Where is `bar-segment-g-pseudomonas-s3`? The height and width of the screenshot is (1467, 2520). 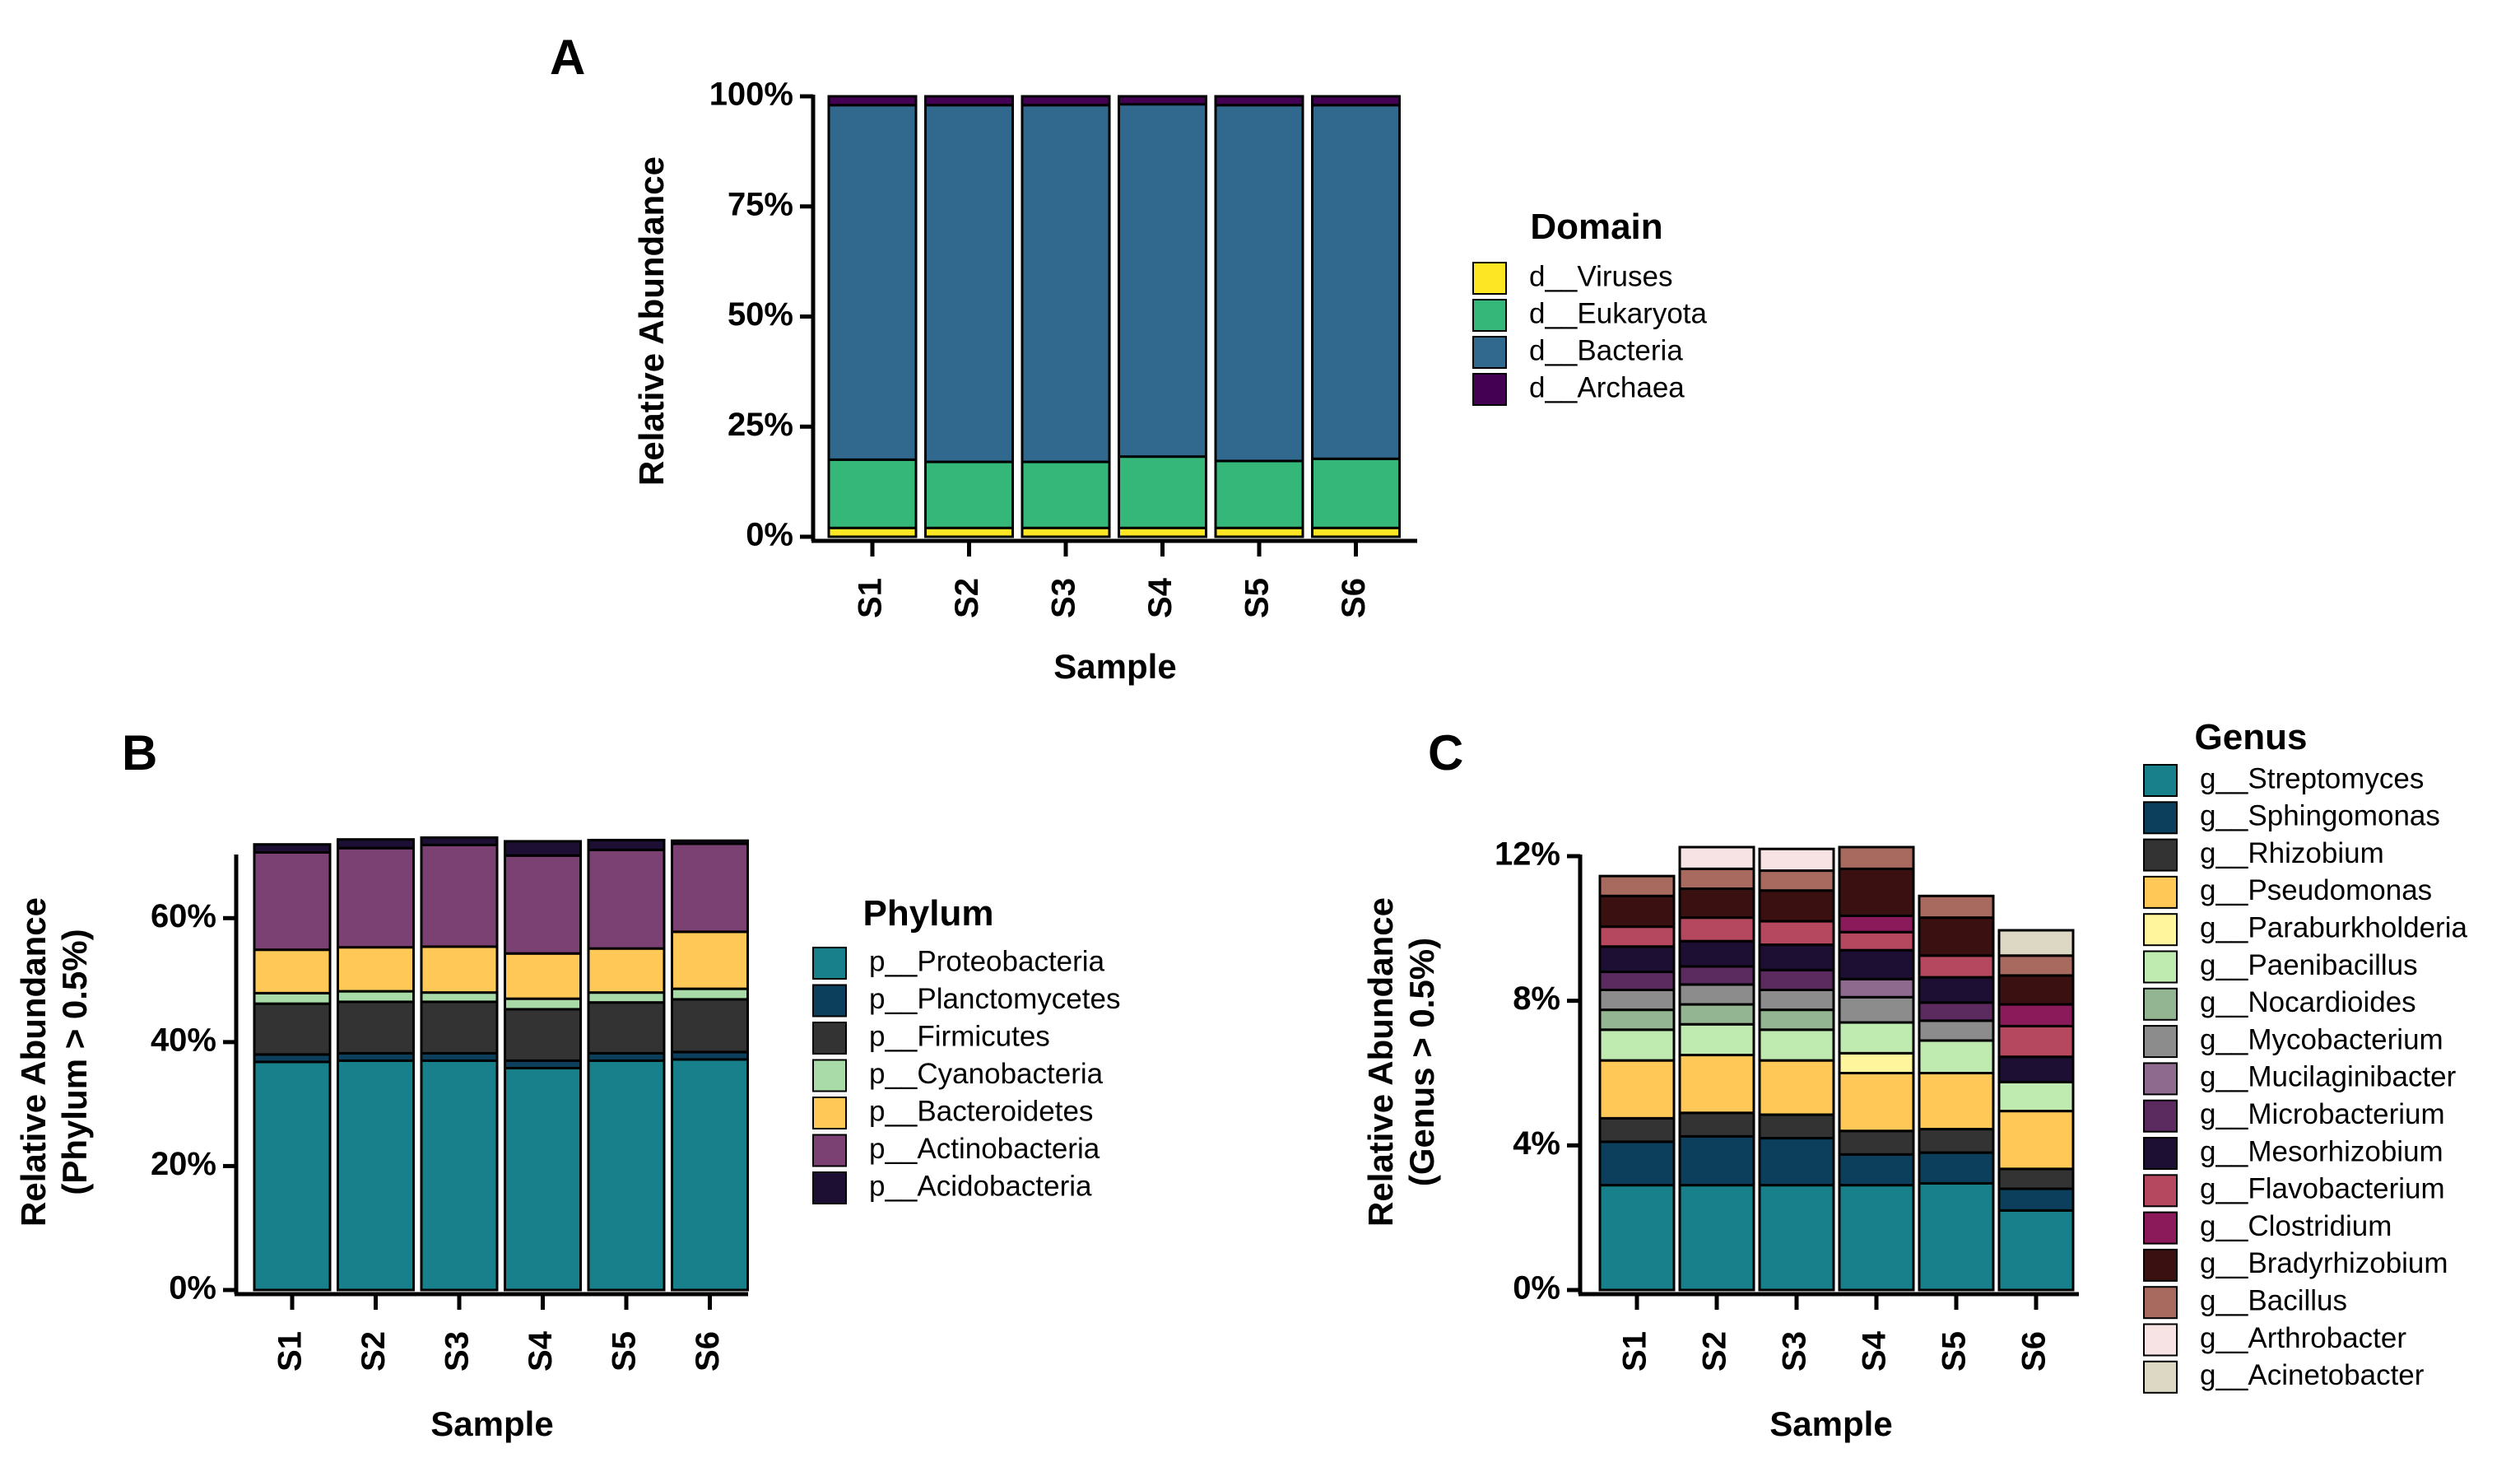 bar-segment-g-pseudomonas-s3 is located at coordinates (1796, 1087).